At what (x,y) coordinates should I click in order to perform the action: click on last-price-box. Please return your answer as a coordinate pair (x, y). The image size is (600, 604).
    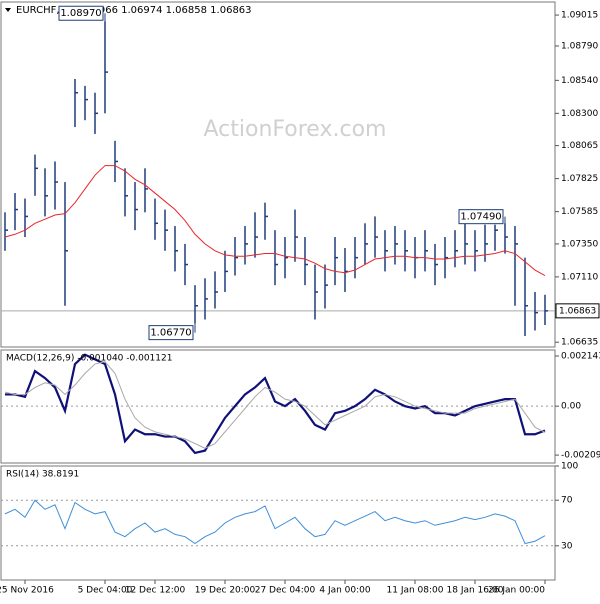
    Looking at the image, I should click on (577, 311).